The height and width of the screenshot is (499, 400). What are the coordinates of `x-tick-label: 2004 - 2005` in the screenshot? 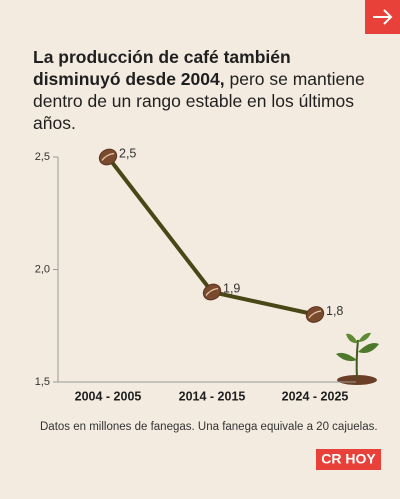 It's located at (108, 396).